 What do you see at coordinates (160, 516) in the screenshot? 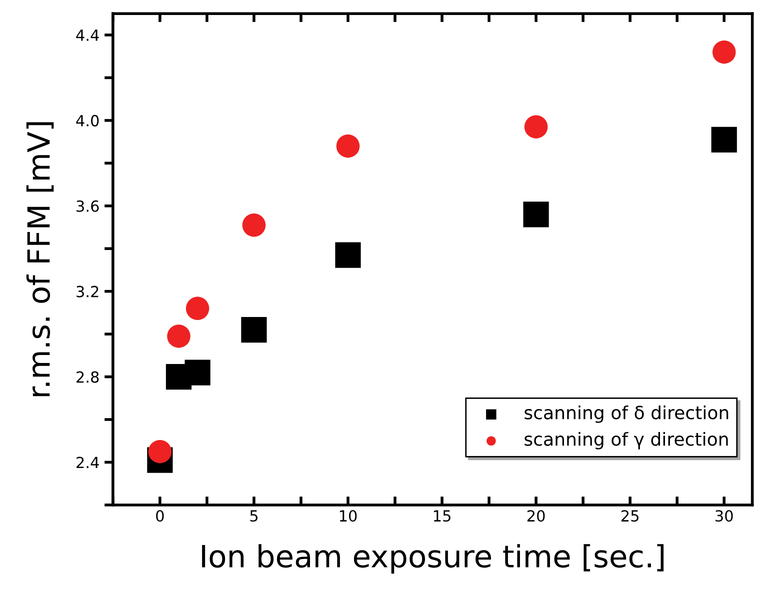
I see `x-tick-label: 0` at bounding box center [160, 516].